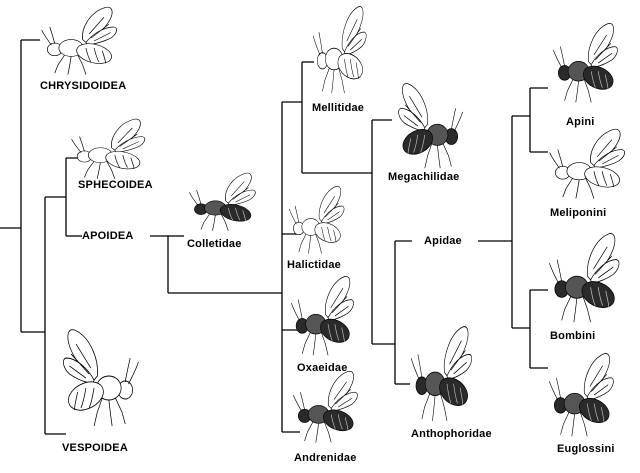 This screenshot has width=640, height=473. Describe the element at coordinates (95, 448) in the screenshot. I see `label-vespoidea: VESPOIDEA` at that location.